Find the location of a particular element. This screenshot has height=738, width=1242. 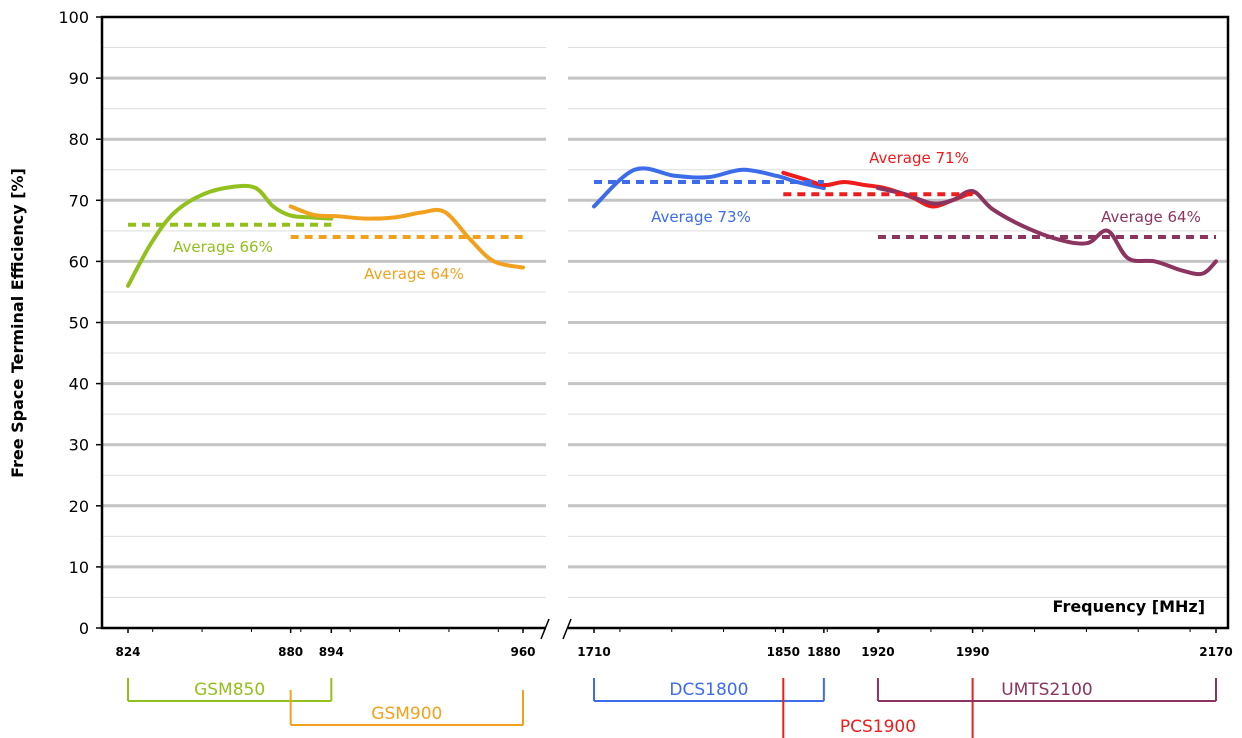

x-tick-label: 824 is located at coordinates (127, 652).